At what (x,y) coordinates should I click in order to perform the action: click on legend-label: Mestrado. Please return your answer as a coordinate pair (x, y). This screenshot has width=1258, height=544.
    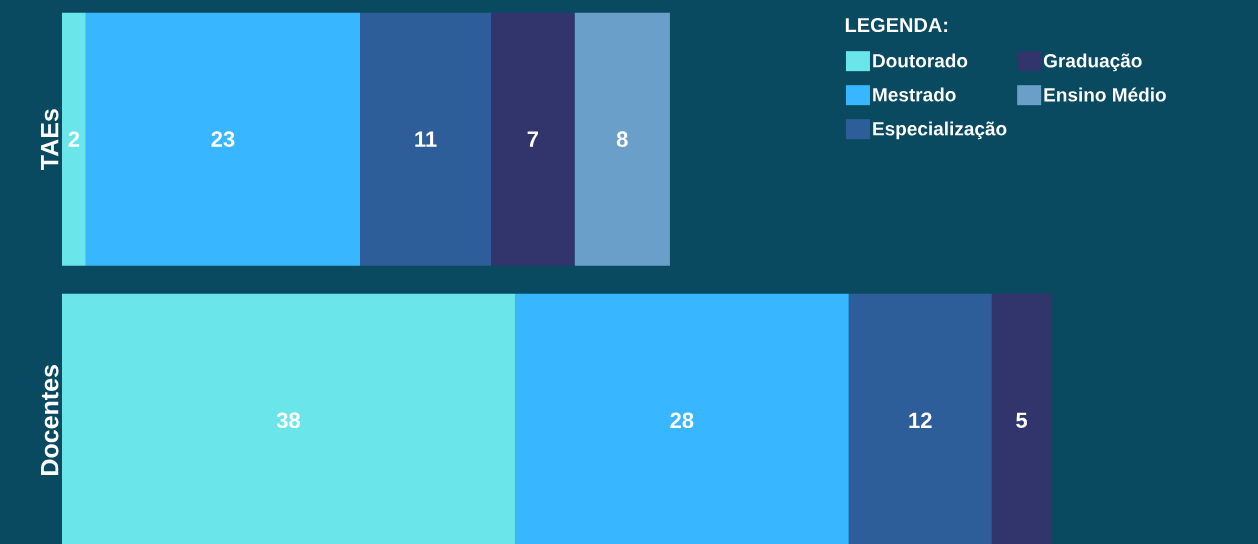
    Looking at the image, I should click on (914, 94).